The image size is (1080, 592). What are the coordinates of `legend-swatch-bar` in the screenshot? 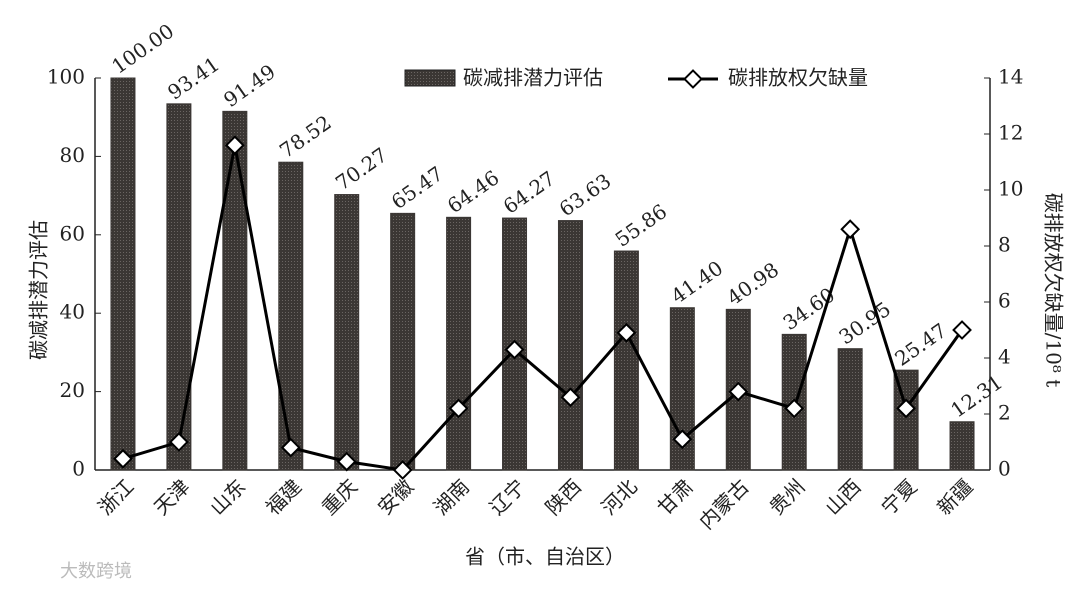 It's located at (430, 78).